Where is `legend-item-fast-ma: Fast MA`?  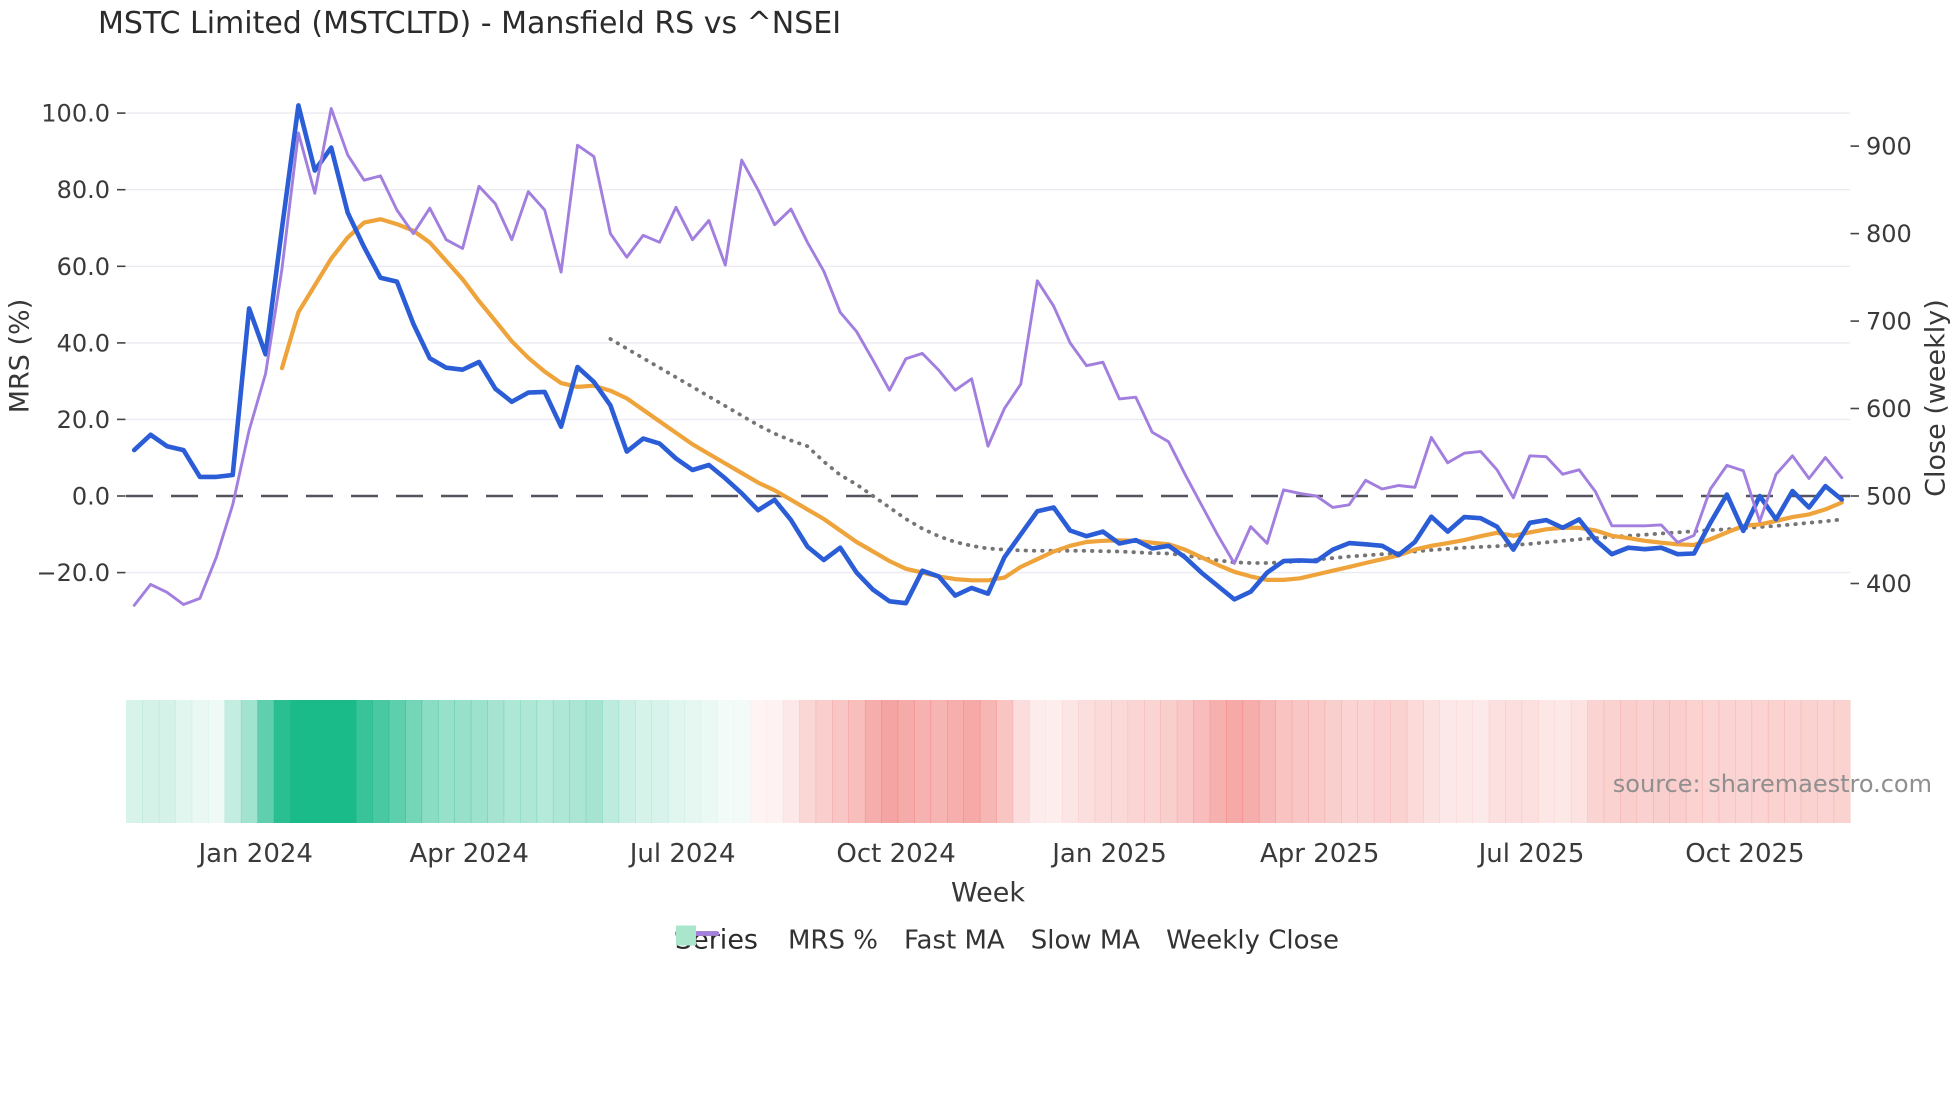 legend-item-fast-ma: Fast MA is located at coordinates (839, 940).